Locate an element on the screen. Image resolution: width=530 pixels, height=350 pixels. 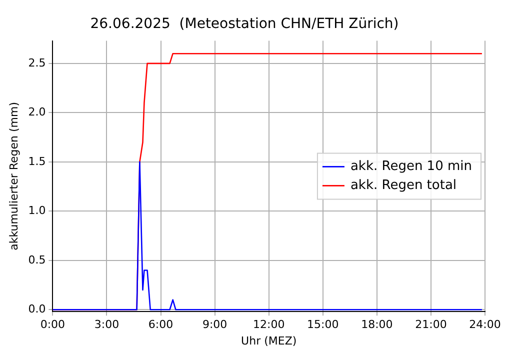
y-tick-label: 0.5 is located at coordinates (37, 259).